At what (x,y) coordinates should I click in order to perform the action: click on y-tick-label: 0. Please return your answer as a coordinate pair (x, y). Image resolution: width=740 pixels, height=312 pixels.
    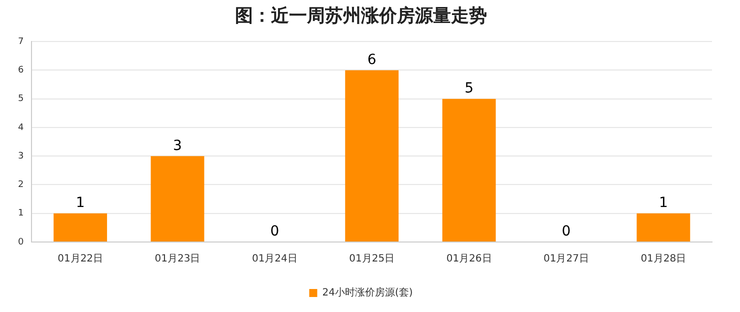
    Looking at the image, I should click on (21, 242).